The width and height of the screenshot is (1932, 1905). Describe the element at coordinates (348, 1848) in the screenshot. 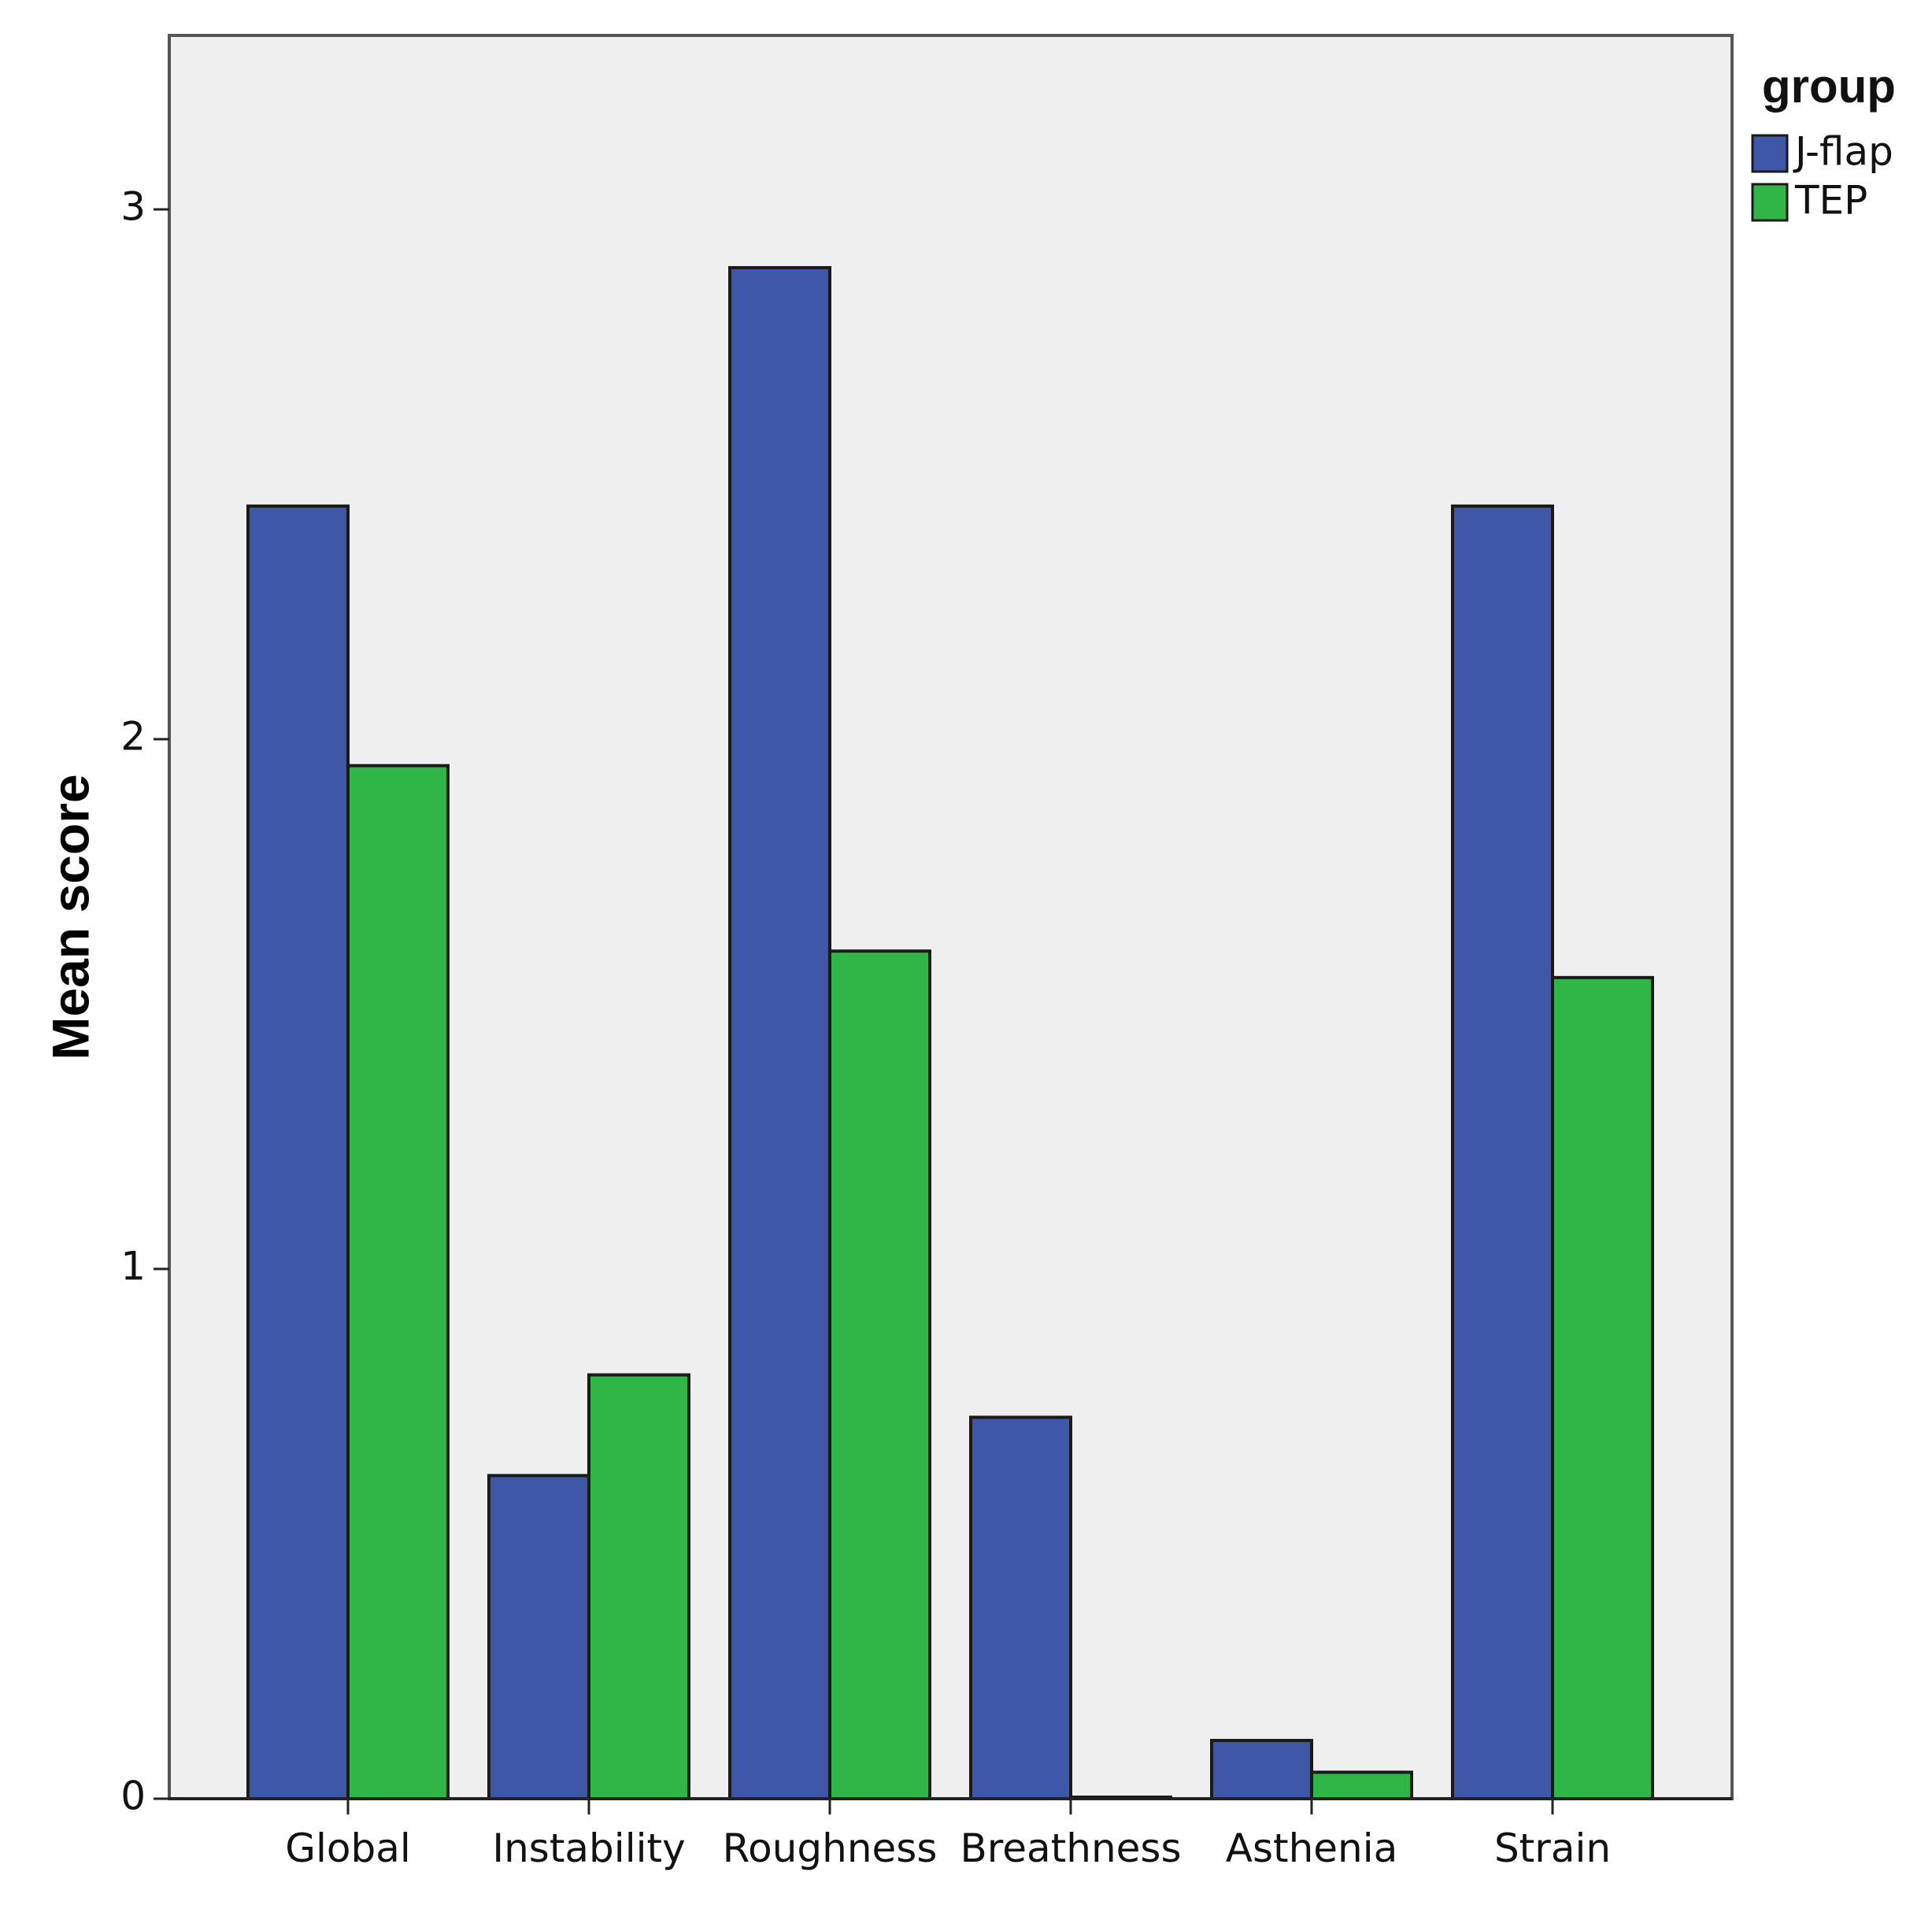

I see `x-tick-label: Global` at that location.